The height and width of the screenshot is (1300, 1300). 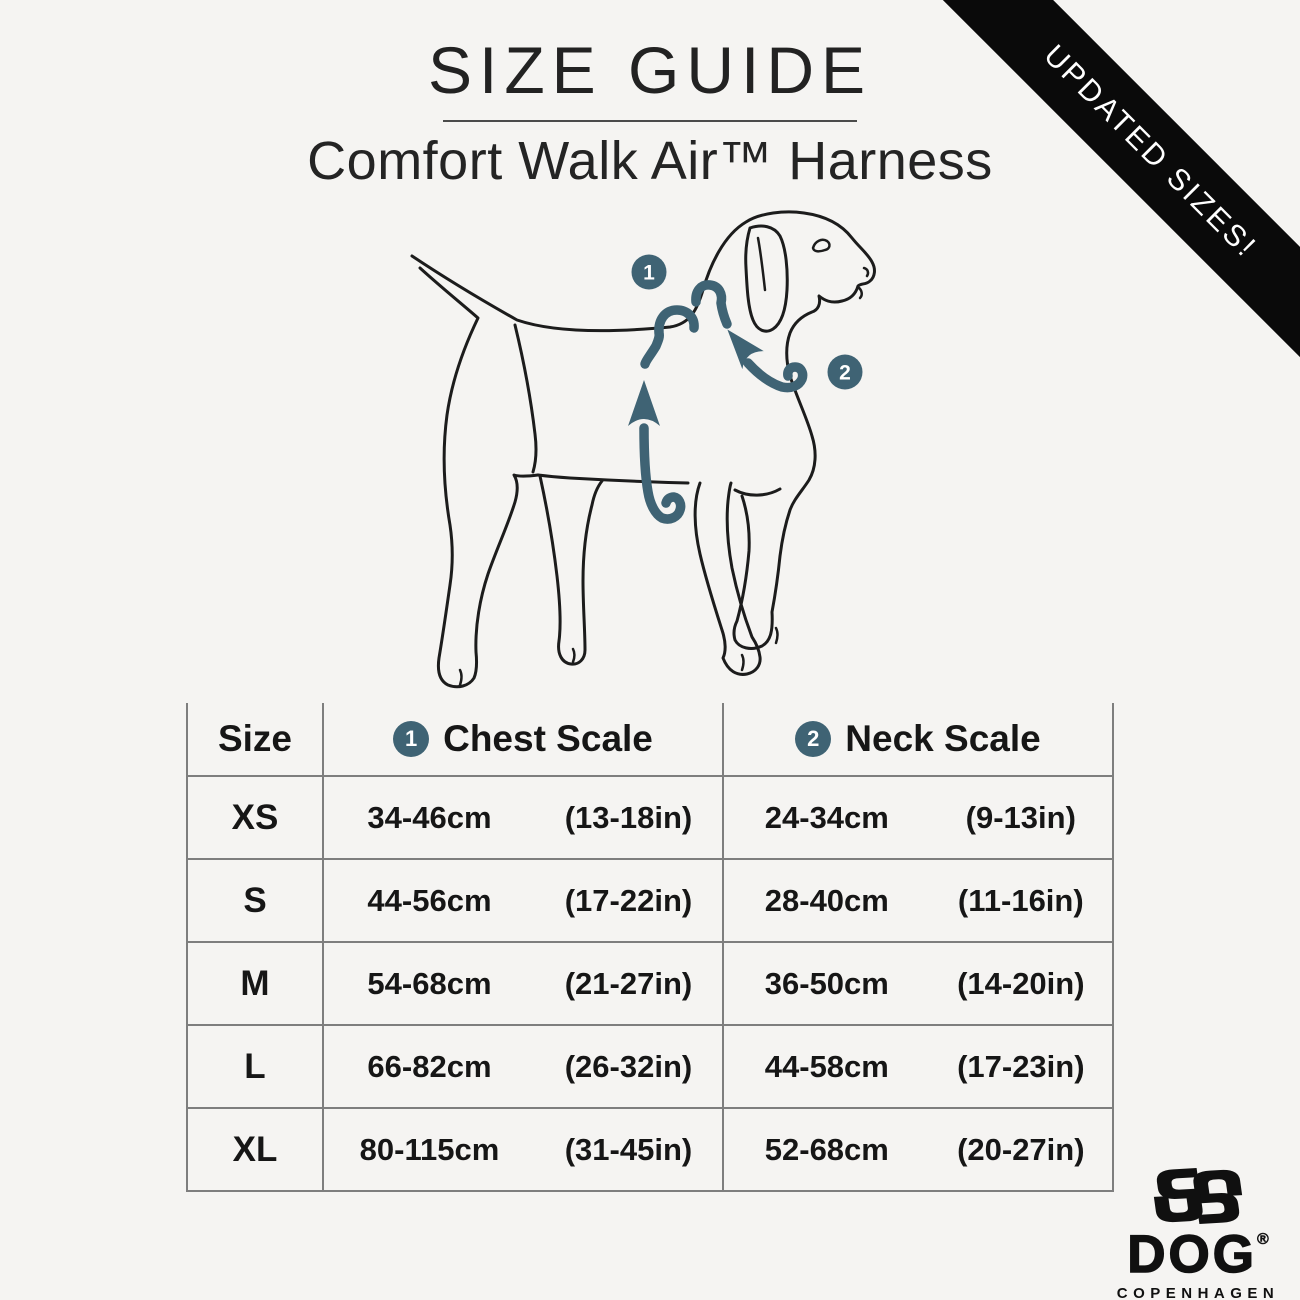 I want to click on svg-text: 2, so click(x=845, y=373).